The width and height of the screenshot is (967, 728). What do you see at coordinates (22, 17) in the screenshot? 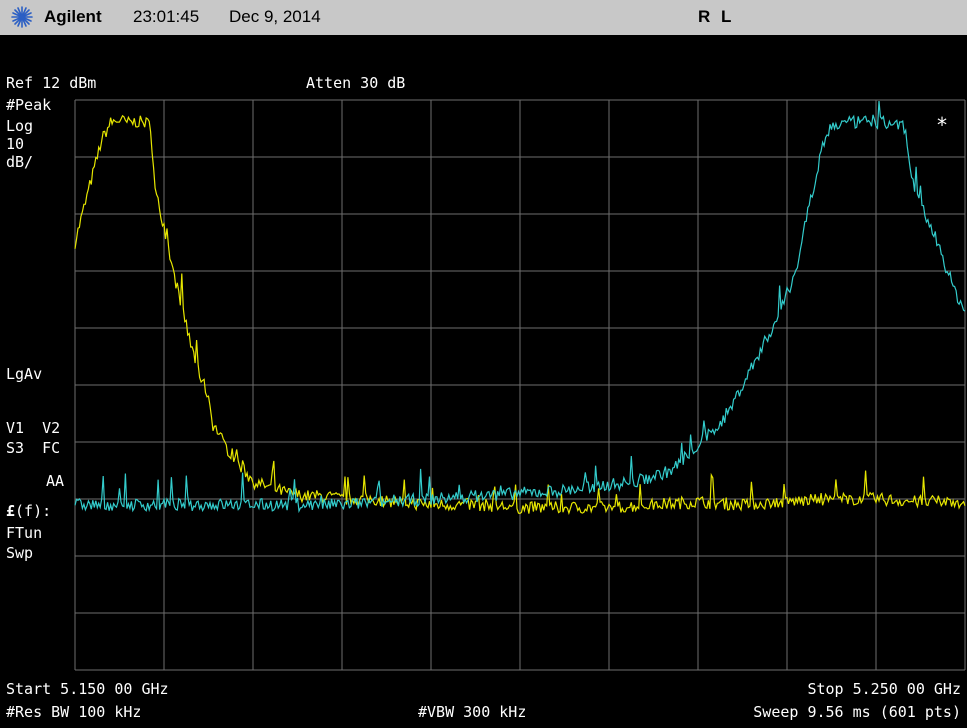
I see `agilent-spark-logo-icon` at bounding box center [22, 17].